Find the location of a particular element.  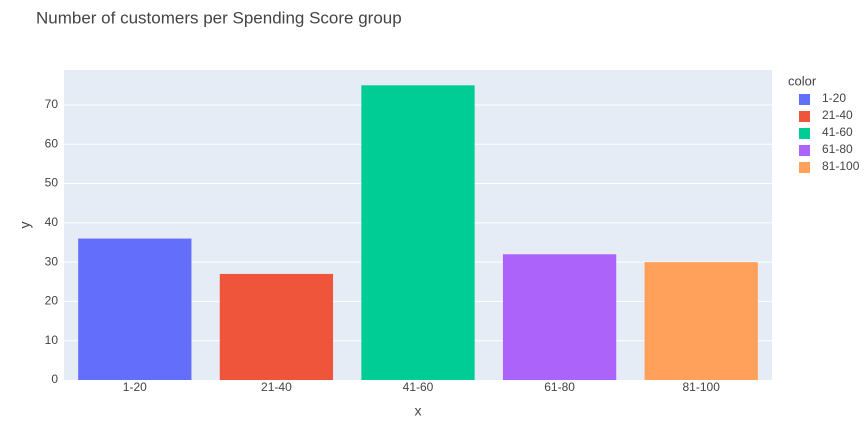

y-tick-label: 0 is located at coordinates (54, 379).